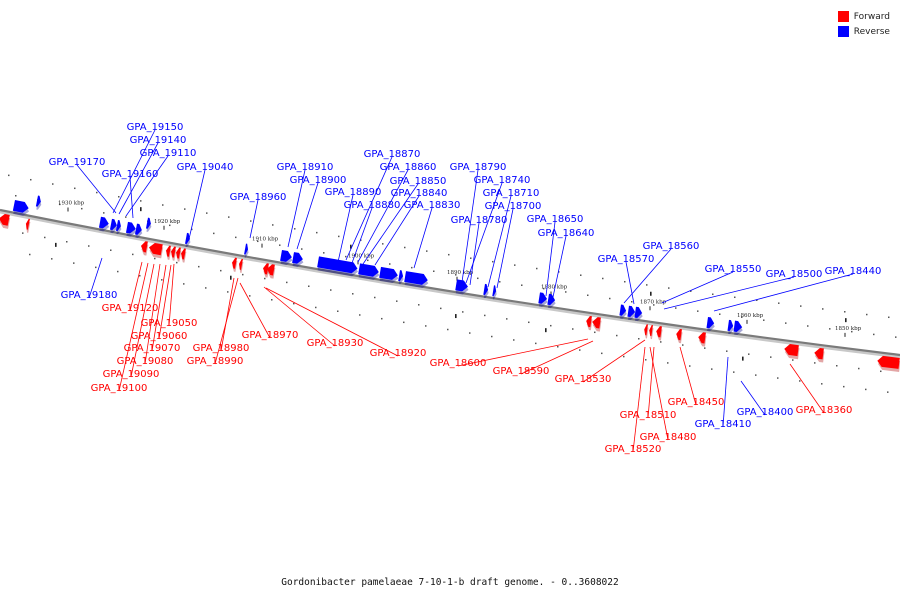 Image resolution: width=900 pixels, height=600 pixels. I want to click on gene-label-gpa_19120-leader, so click(136, 286).